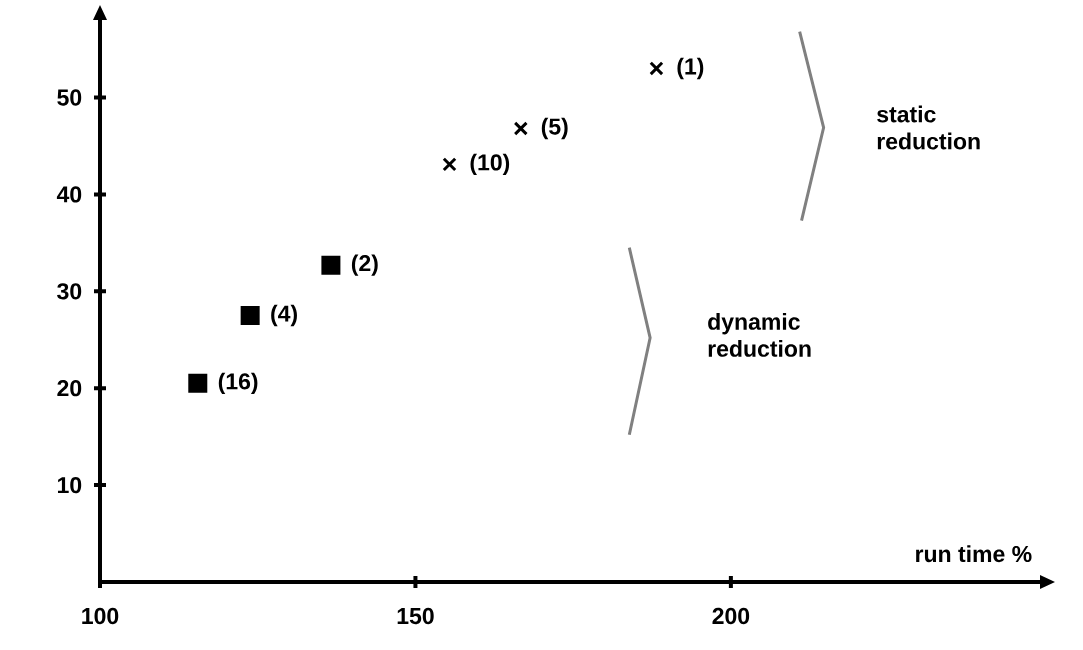 The height and width of the screenshot is (650, 1083). Describe the element at coordinates (974, 554) in the screenshot. I see `x-axis-title: run time %` at that location.